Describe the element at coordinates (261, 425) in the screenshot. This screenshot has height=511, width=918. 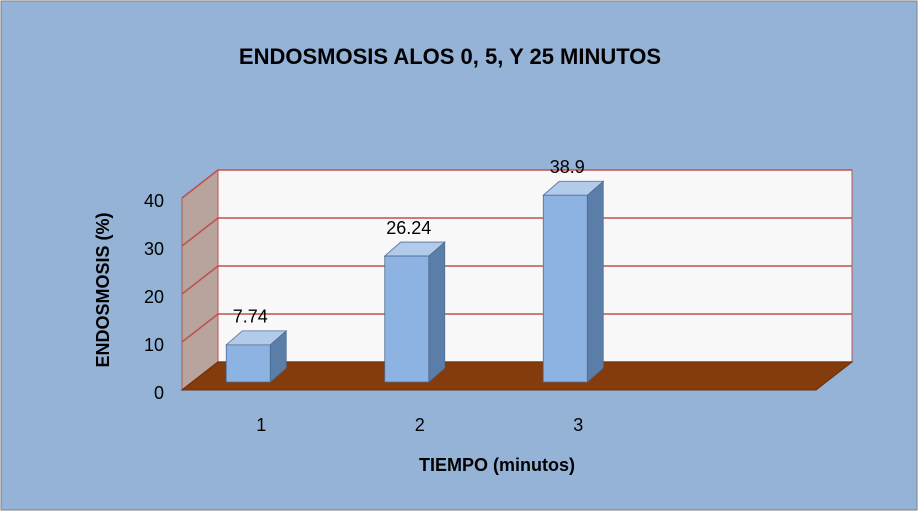
I see `x-tick-label: 1` at that location.